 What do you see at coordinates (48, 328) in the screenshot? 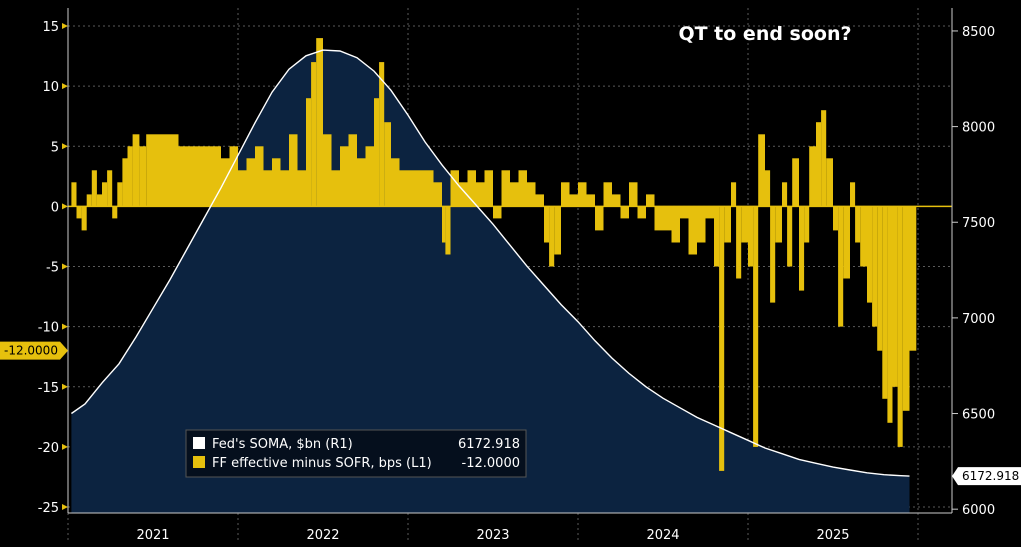
I see `left-tick-label: -10` at bounding box center [48, 328].